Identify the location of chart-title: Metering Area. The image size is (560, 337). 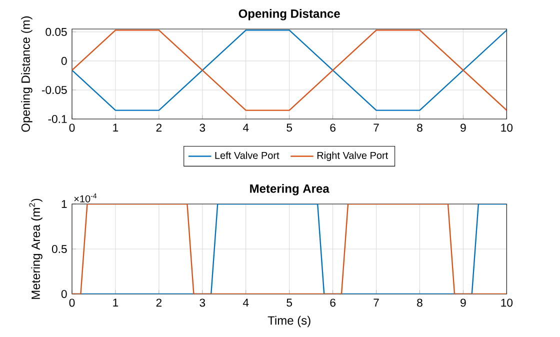
(290, 190).